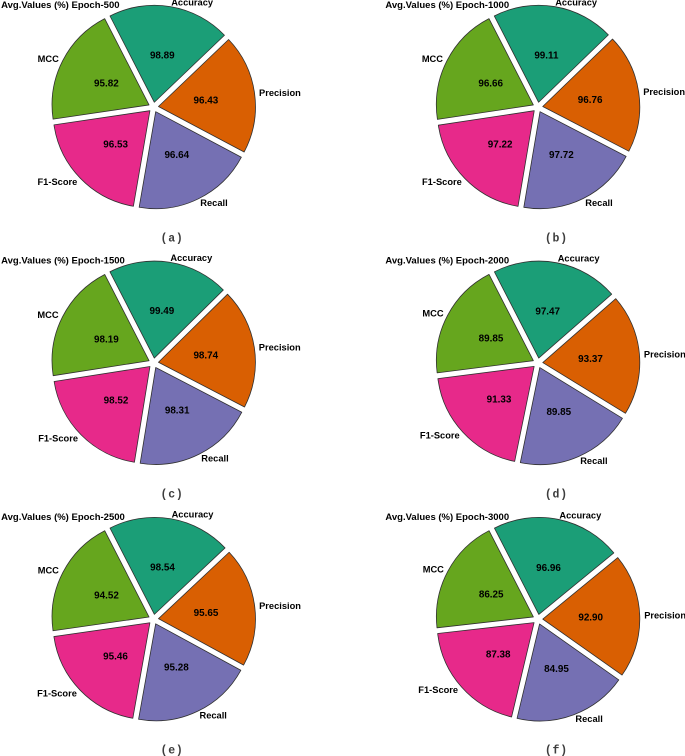 This screenshot has width=685, height=756. I want to click on svg-text: 98.74, so click(205, 356).